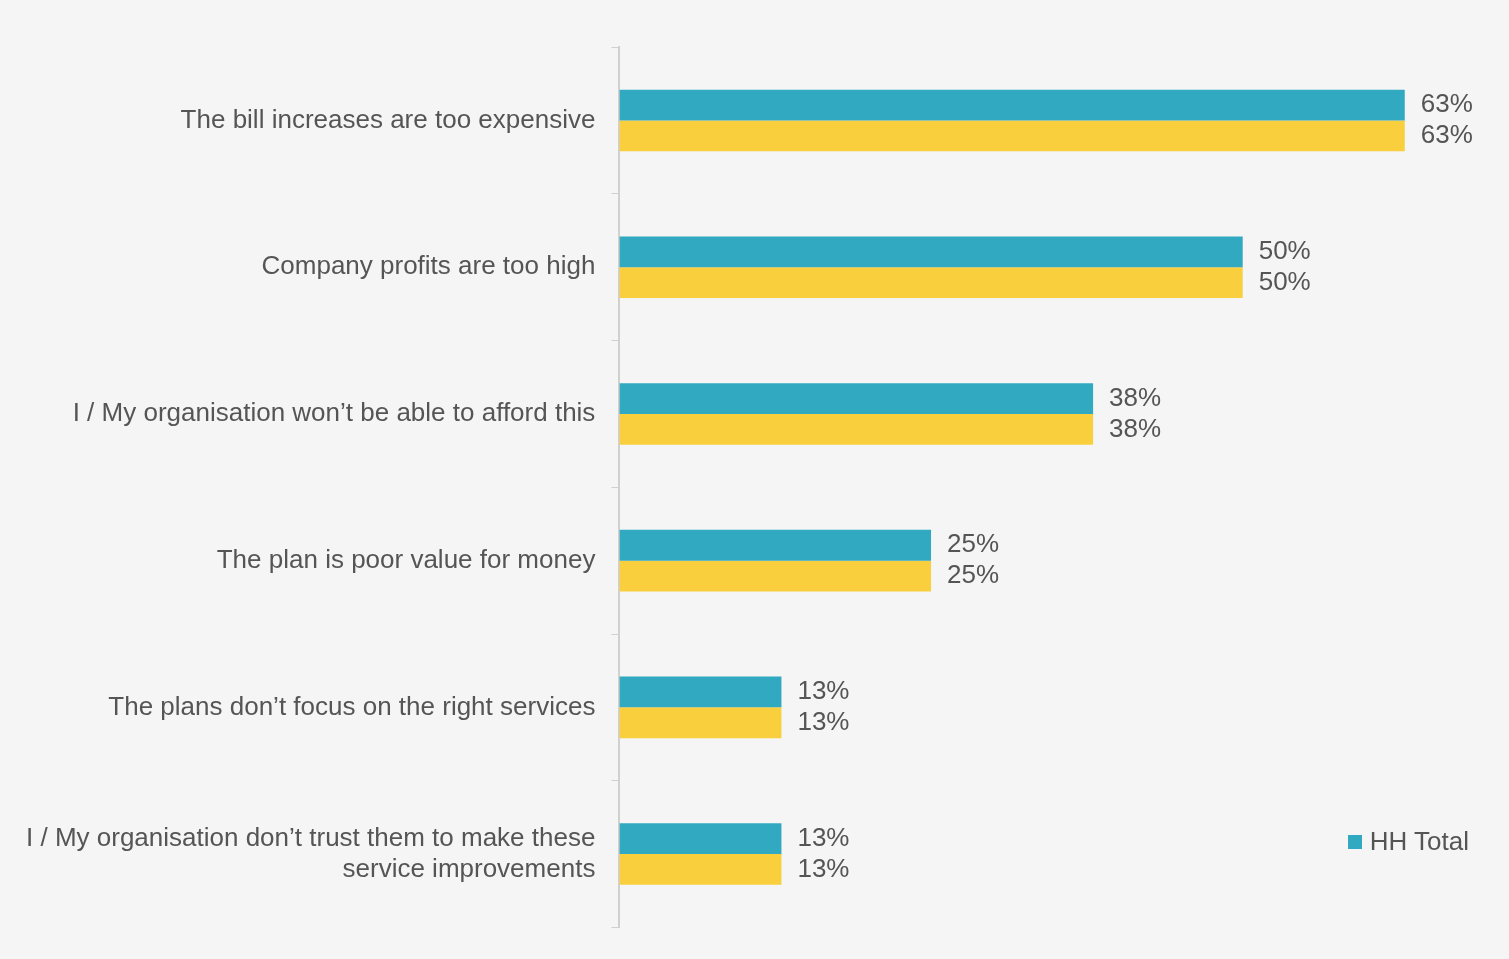 Image resolution: width=1509 pixels, height=959 pixels. What do you see at coordinates (388, 118) in the screenshot?
I see `y-tick-label: The bill increases are too expensive` at bounding box center [388, 118].